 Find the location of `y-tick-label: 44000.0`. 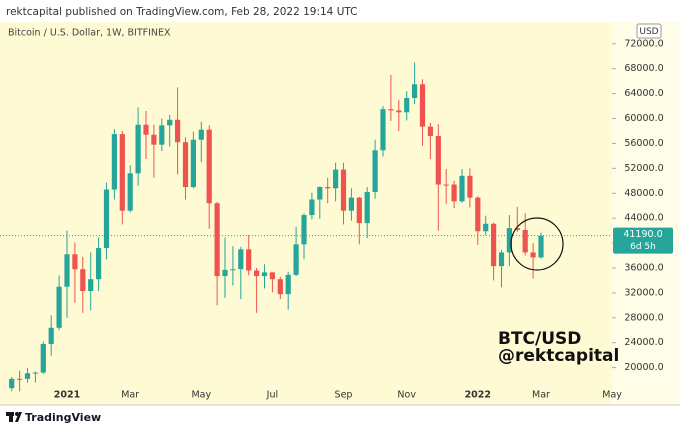

y-tick-label: 44000.0 is located at coordinates (643, 218).